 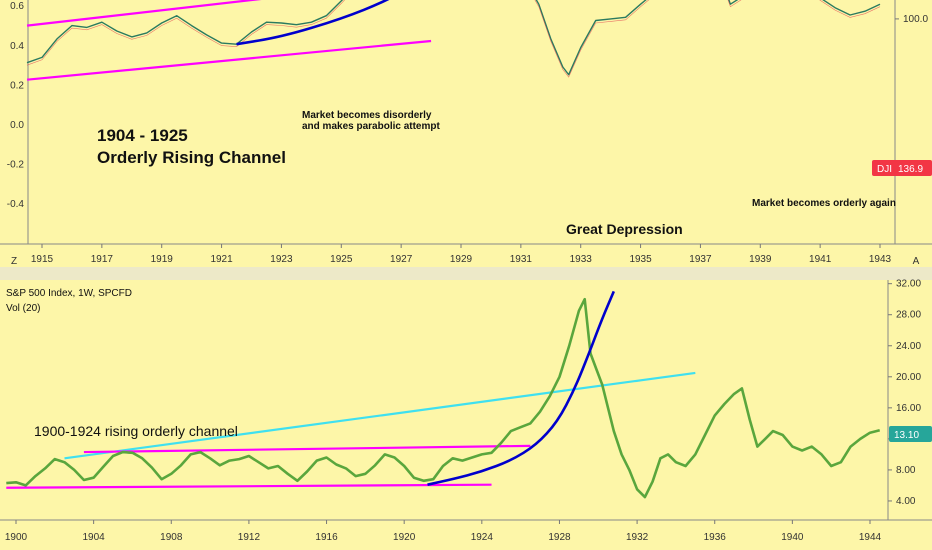 I want to click on bottom-x-tick-label: 1944, so click(x=870, y=537).